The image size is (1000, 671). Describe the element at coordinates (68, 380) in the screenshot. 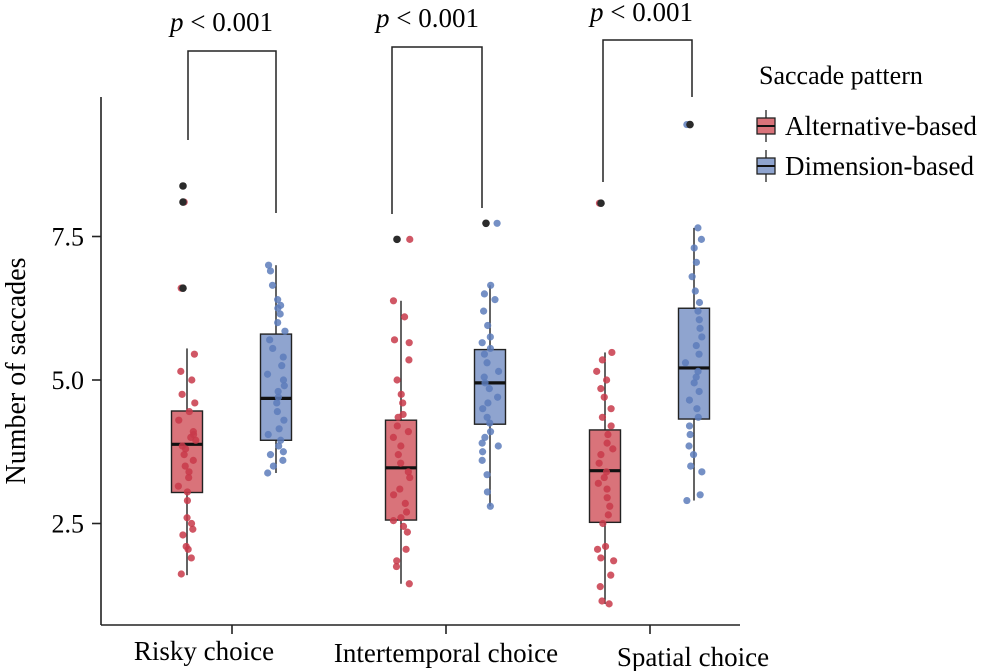

I see `y-tick-label: 5.0` at that location.